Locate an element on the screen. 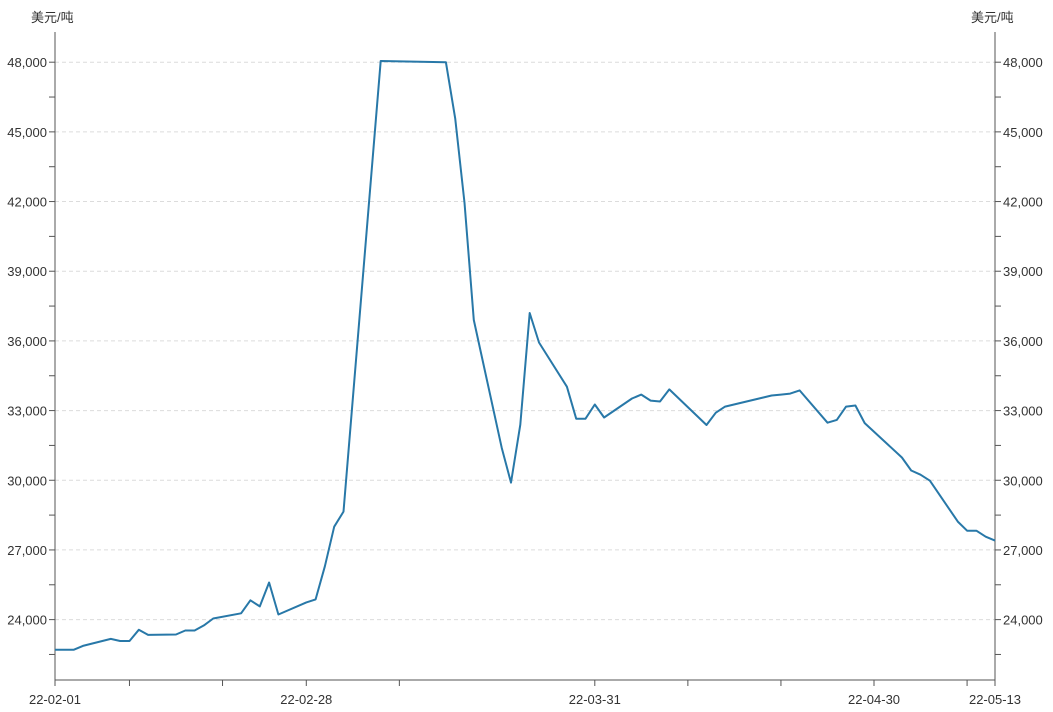  y-tick-label-left: 24,000 is located at coordinates (27, 620).